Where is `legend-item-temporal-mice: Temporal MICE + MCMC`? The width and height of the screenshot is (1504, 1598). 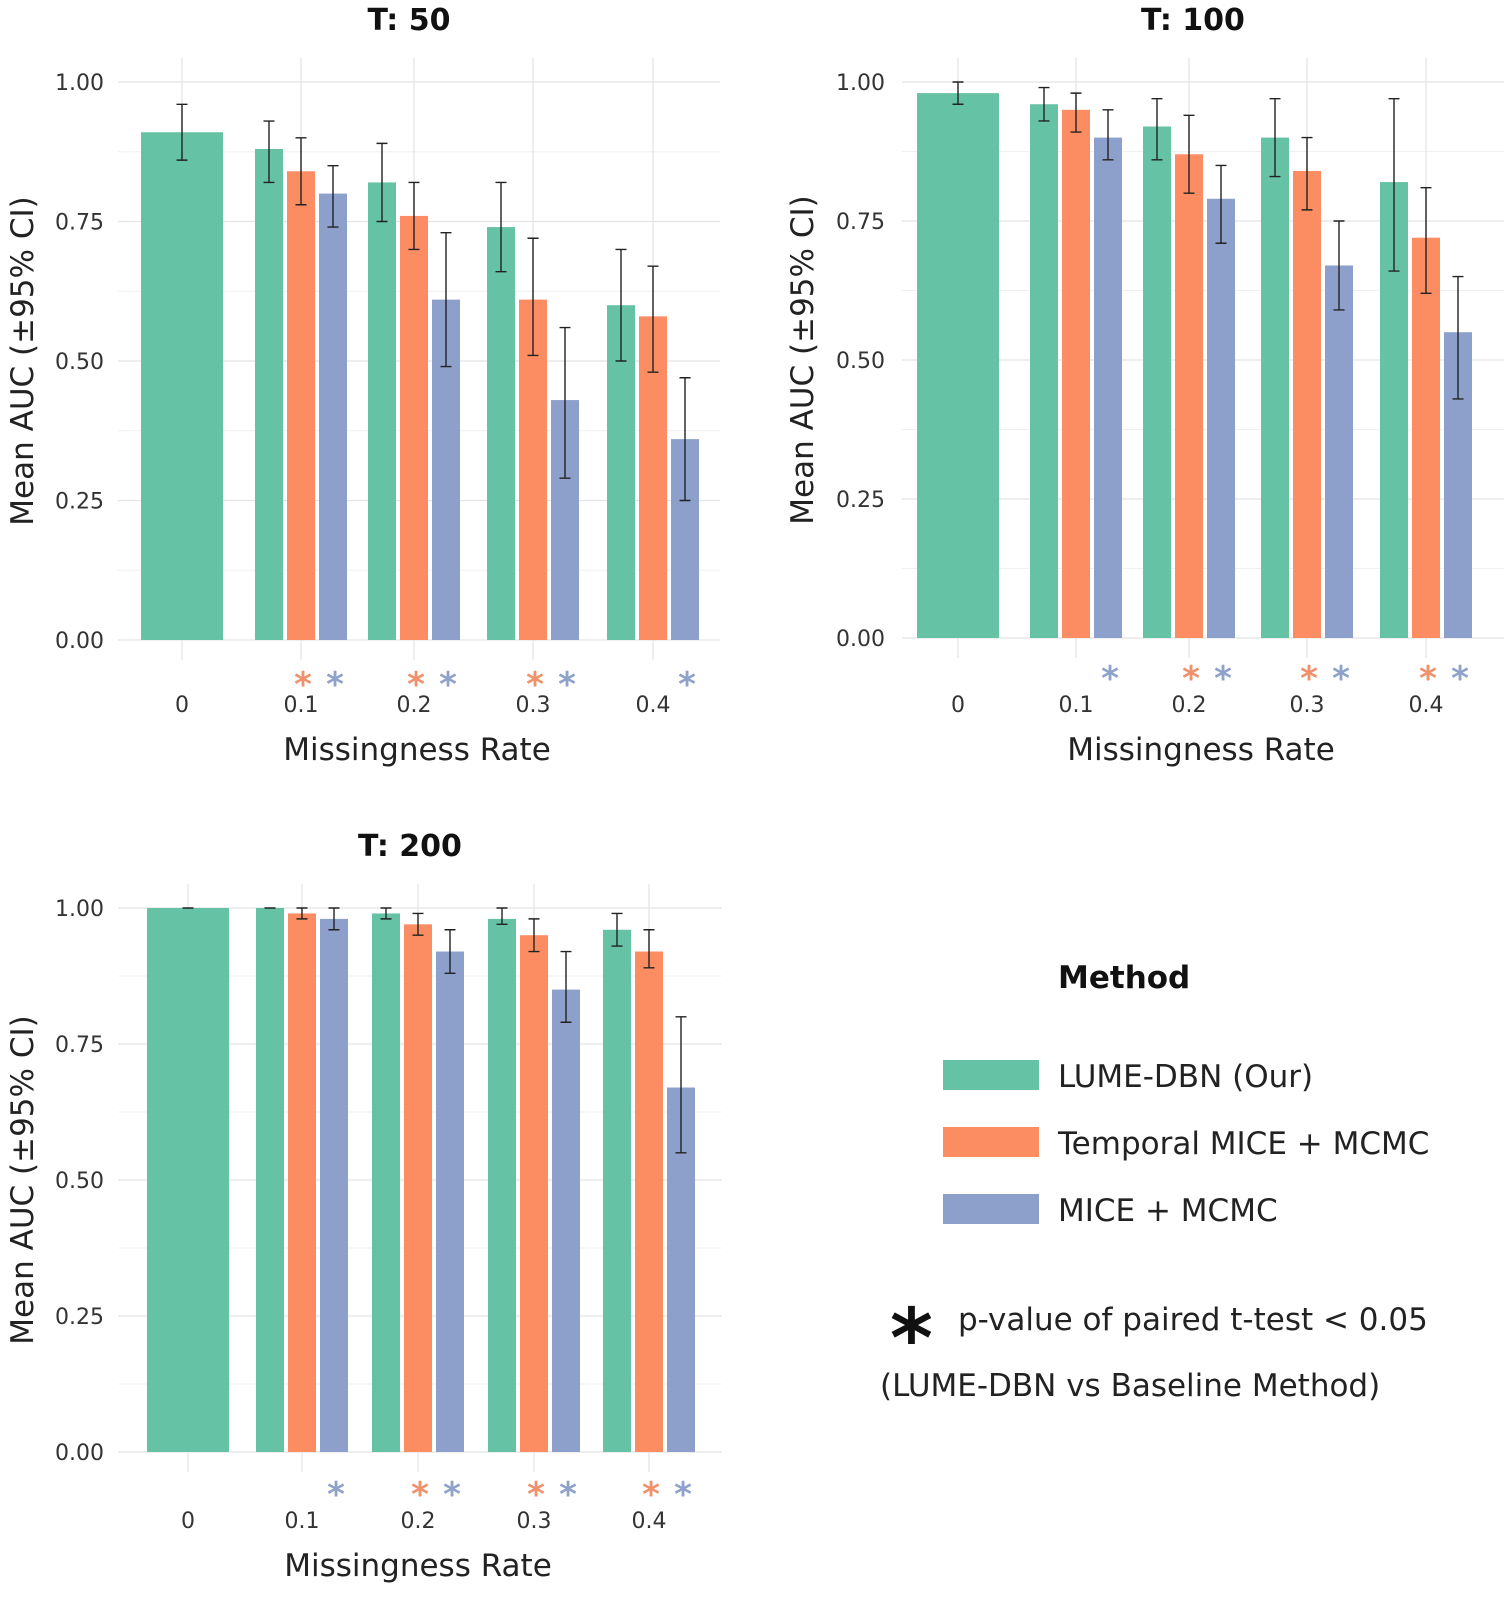 legend-item-temporal-mice: Temporal MICE + MCMC is located at coordinates (1186, 1144).